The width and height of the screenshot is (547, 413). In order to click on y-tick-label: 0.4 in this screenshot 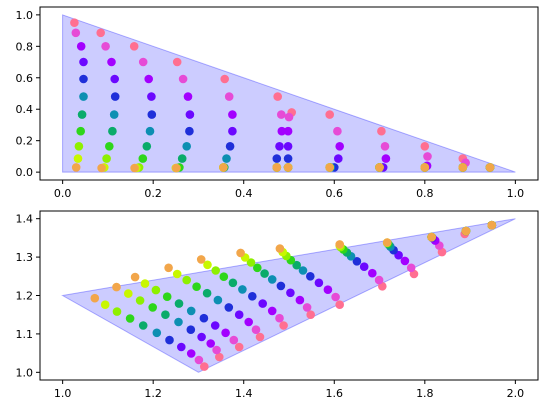, I will do `click(25, 109)`.